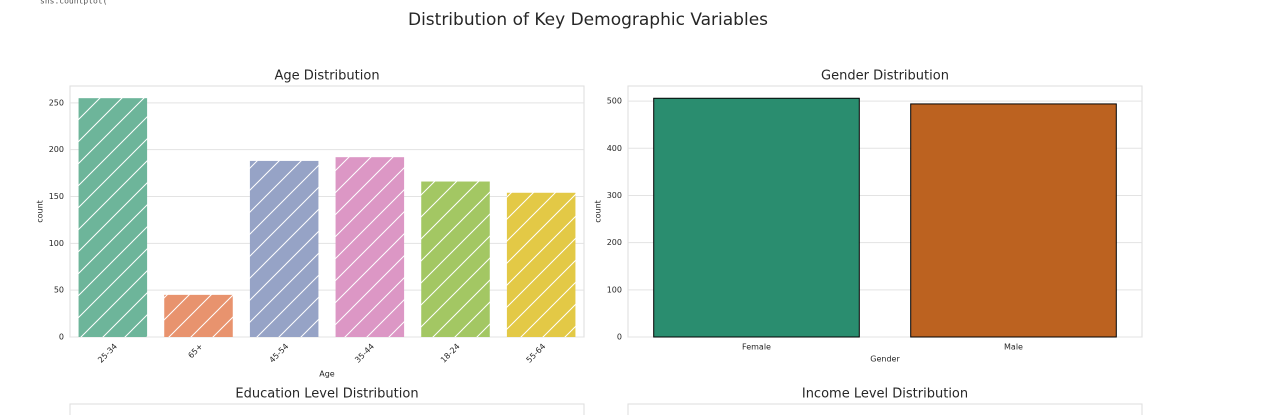 The height and width of the screenshot is (415, 1286). Describe the element at coordinates (1013, 347) in the screenshot. I see `x-tick-label: Male` at that location.